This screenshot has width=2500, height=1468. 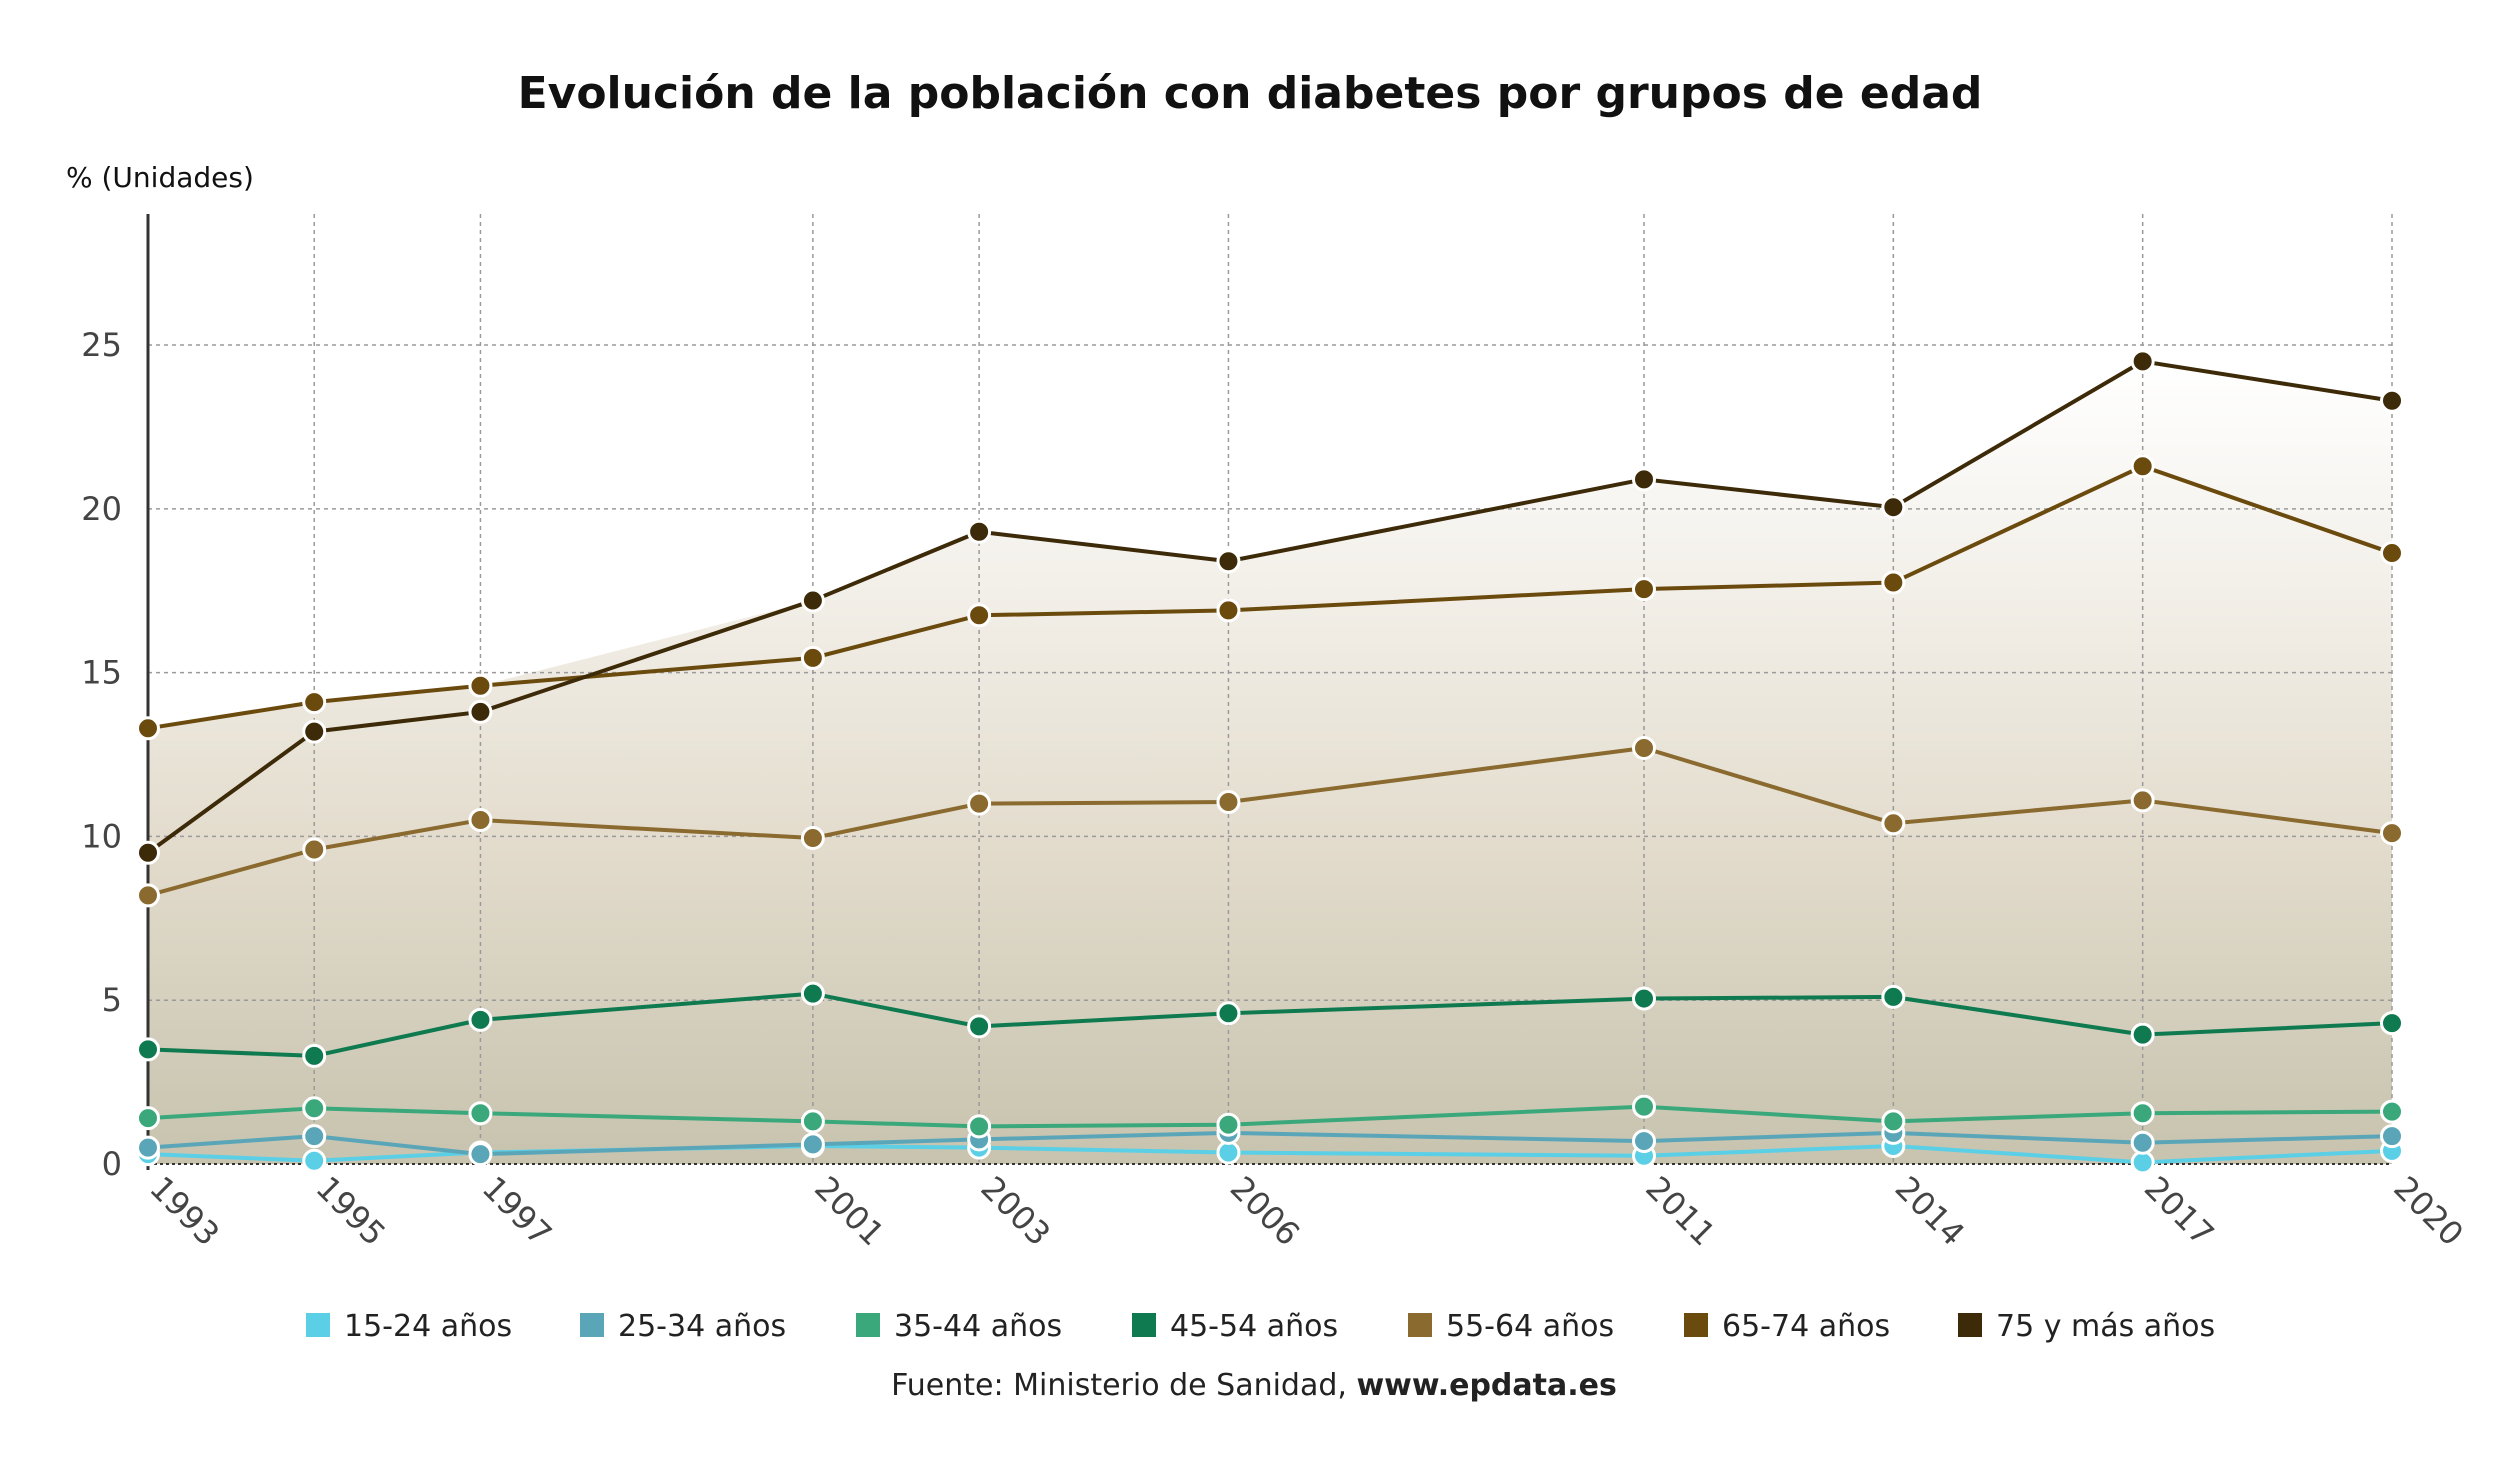 I want to click on y-tick-label: 15, so click(x=101, y=673).